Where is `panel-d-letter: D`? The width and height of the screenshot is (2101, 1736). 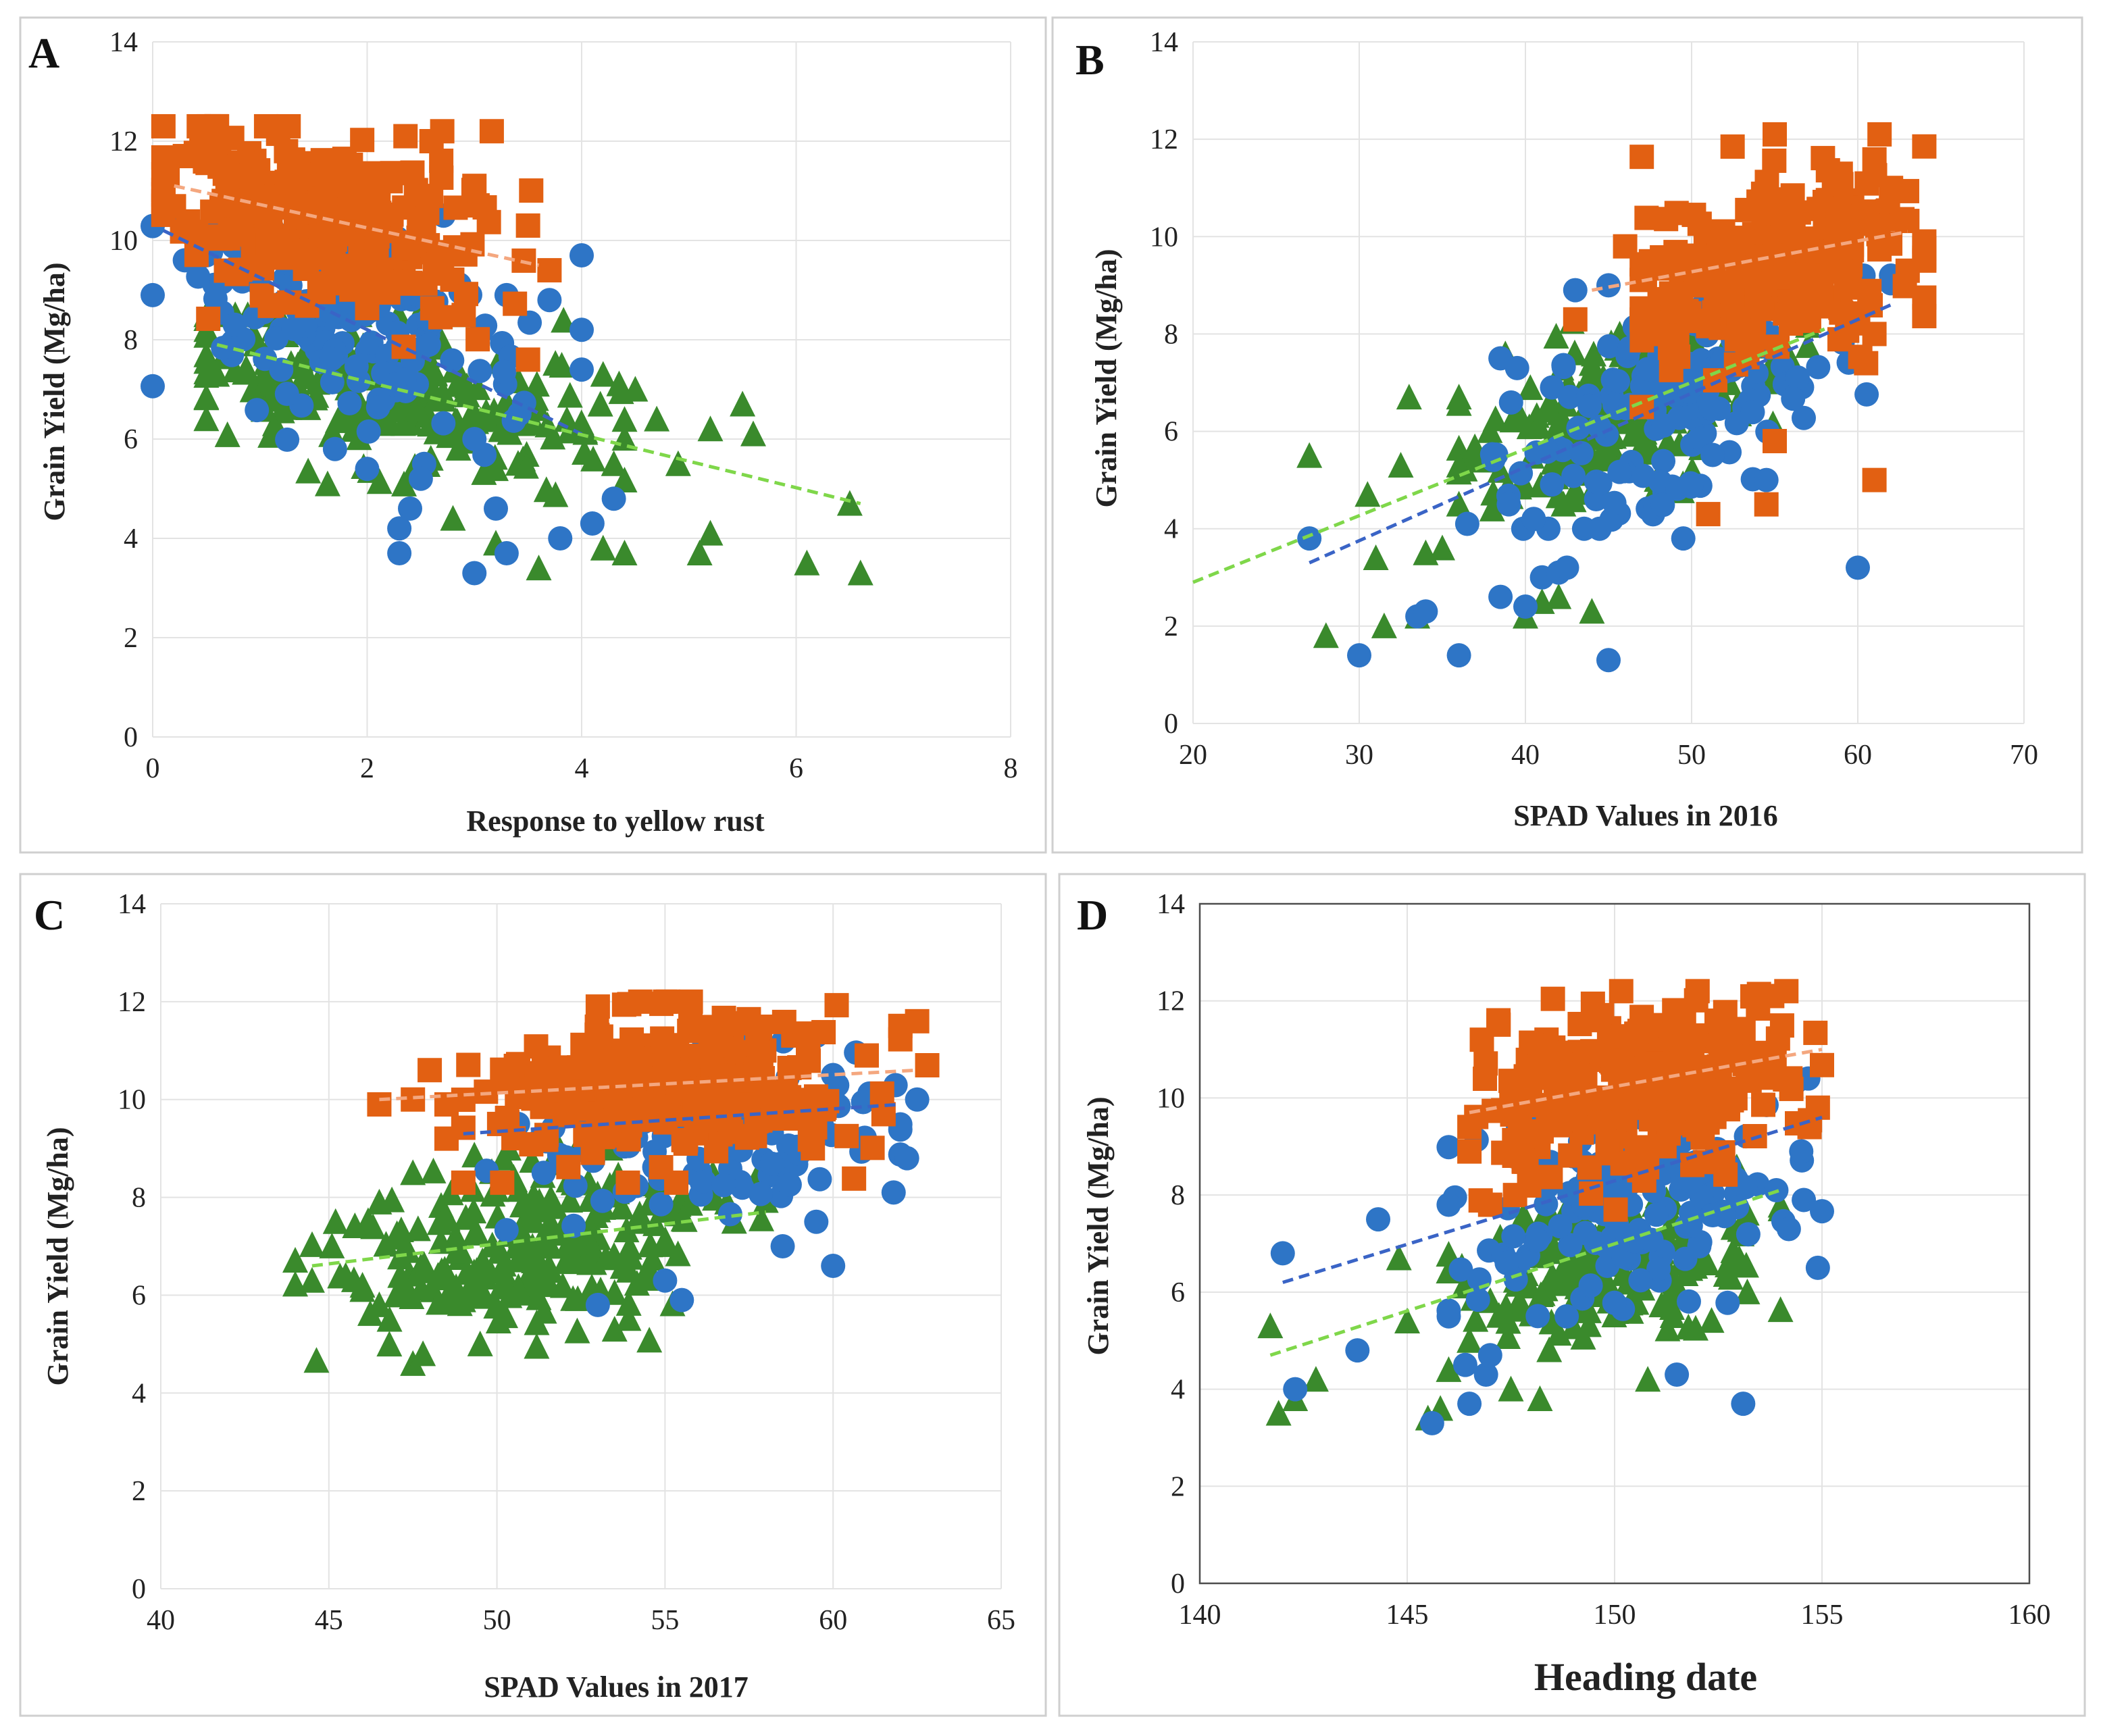
panel-d-letter: D is located at coordinates (1093, 915).